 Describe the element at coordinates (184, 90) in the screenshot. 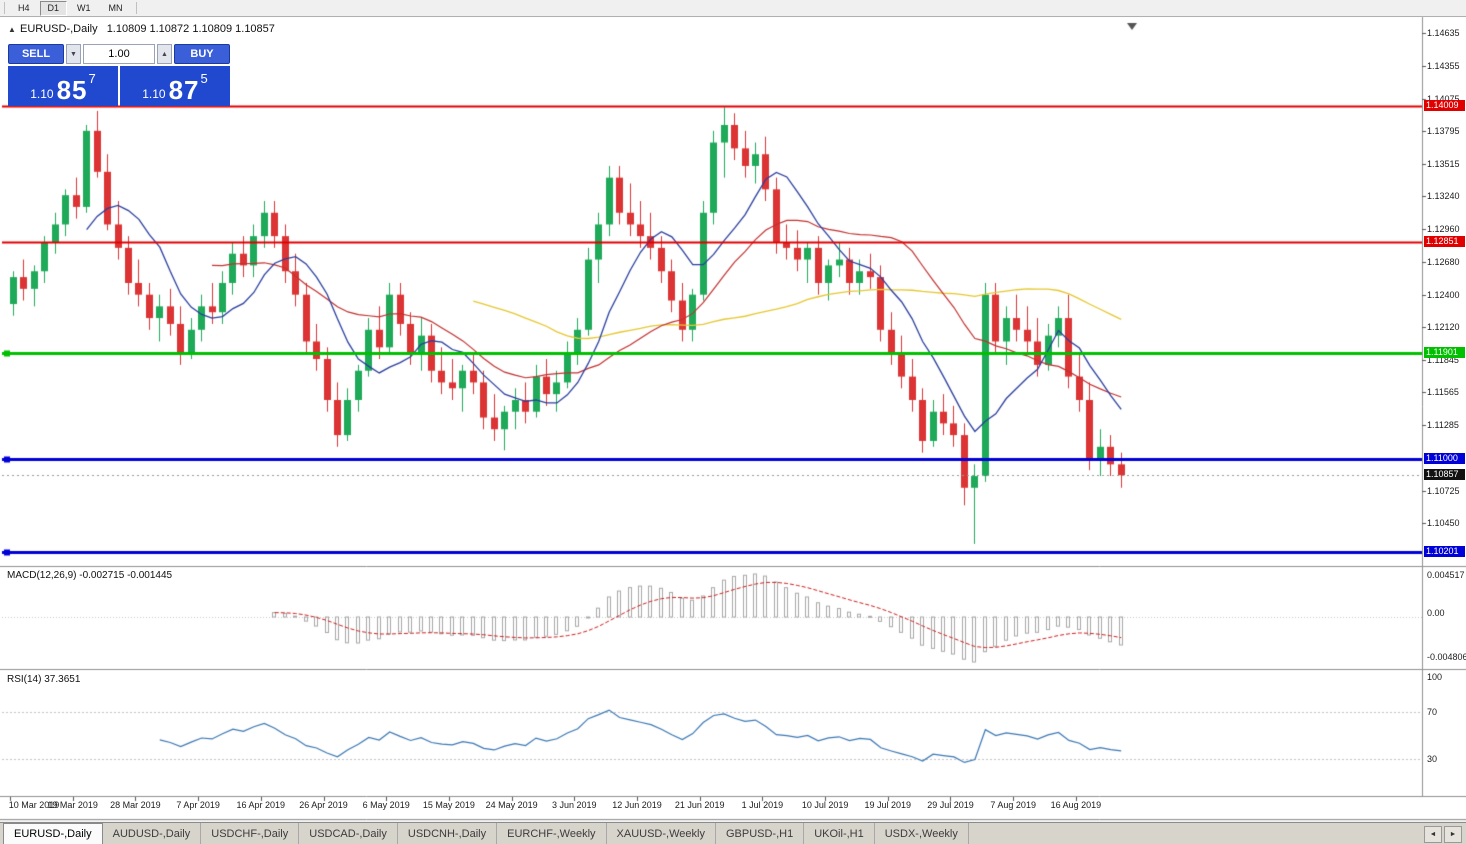

I see `buy-price-pips: 87` at that location.